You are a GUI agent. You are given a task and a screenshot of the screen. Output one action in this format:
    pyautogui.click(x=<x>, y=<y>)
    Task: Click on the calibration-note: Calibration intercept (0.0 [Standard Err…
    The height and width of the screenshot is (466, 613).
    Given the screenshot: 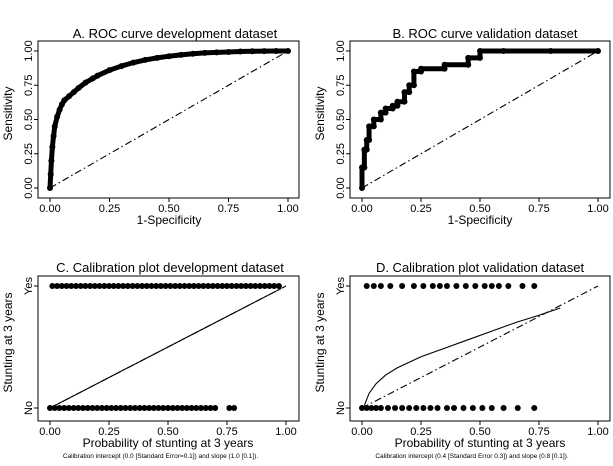 What is the action you would take?
    pyautogui.click(x=160, y=456)
    